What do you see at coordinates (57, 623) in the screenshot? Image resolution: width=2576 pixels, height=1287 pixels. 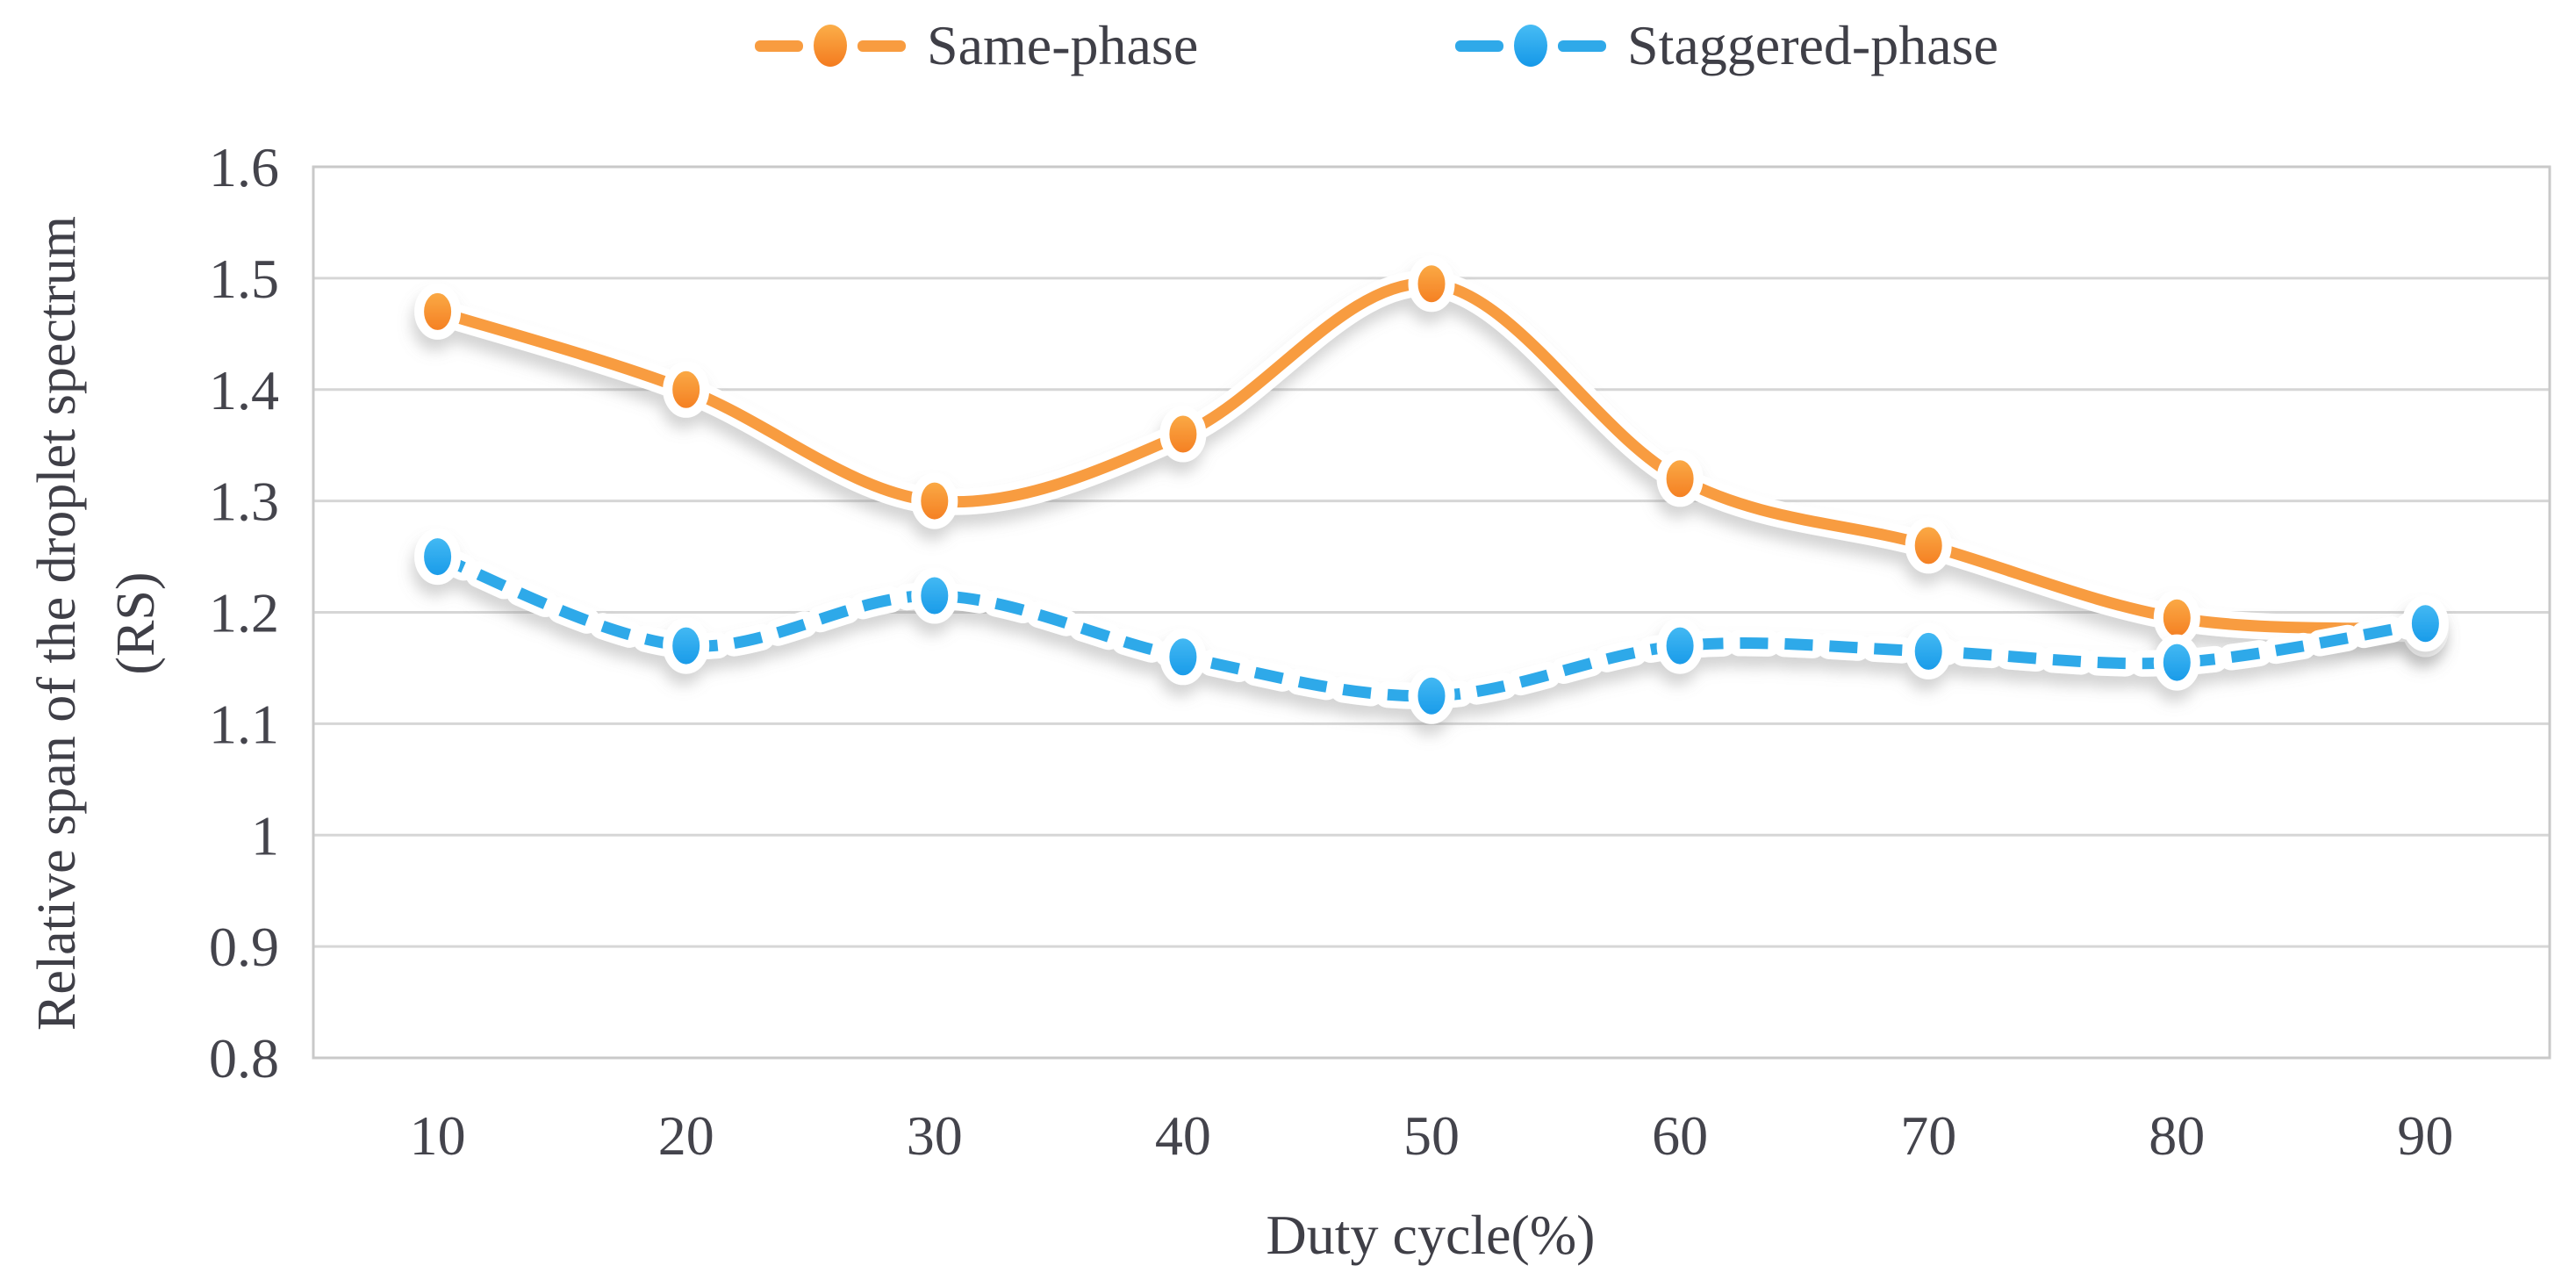 I see `y-axis-title-line1: Relative span of the droplet spectrum` at bounding box center [57, 623].